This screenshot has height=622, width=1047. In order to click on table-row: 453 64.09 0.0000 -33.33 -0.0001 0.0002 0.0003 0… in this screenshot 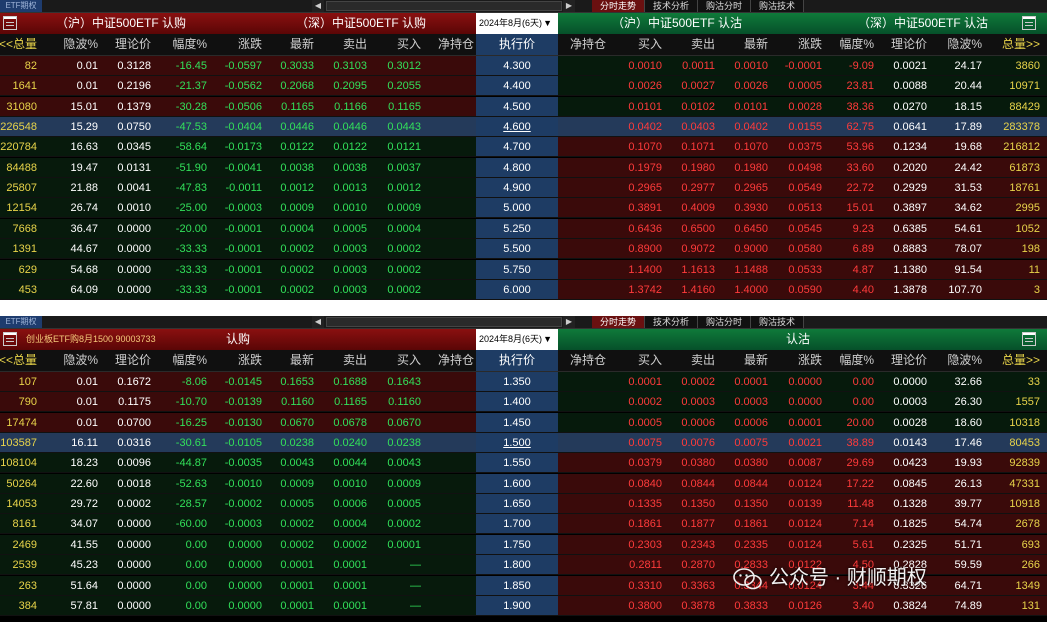, I will do `click(523, 289)`.